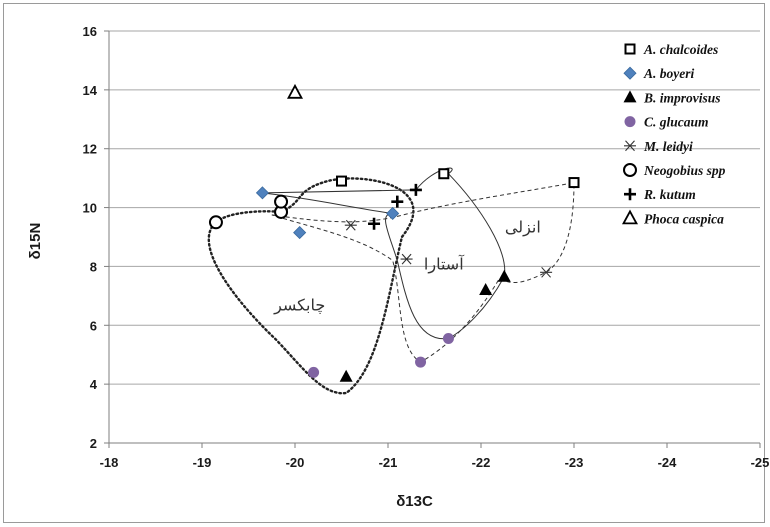  What do you see at coordinates (388, 462) in the screenshot?
I see `x-tick-label: -21` at bounding box center [388, 462].